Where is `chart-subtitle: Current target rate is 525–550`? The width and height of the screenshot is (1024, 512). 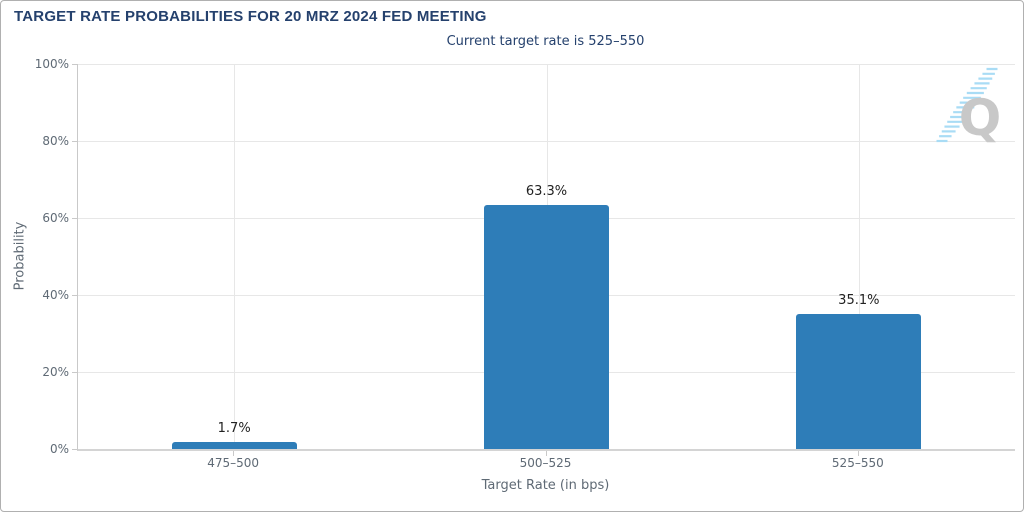 chart-subtitle: Current target rate is 525–550 is located at coordinates (545, 41).